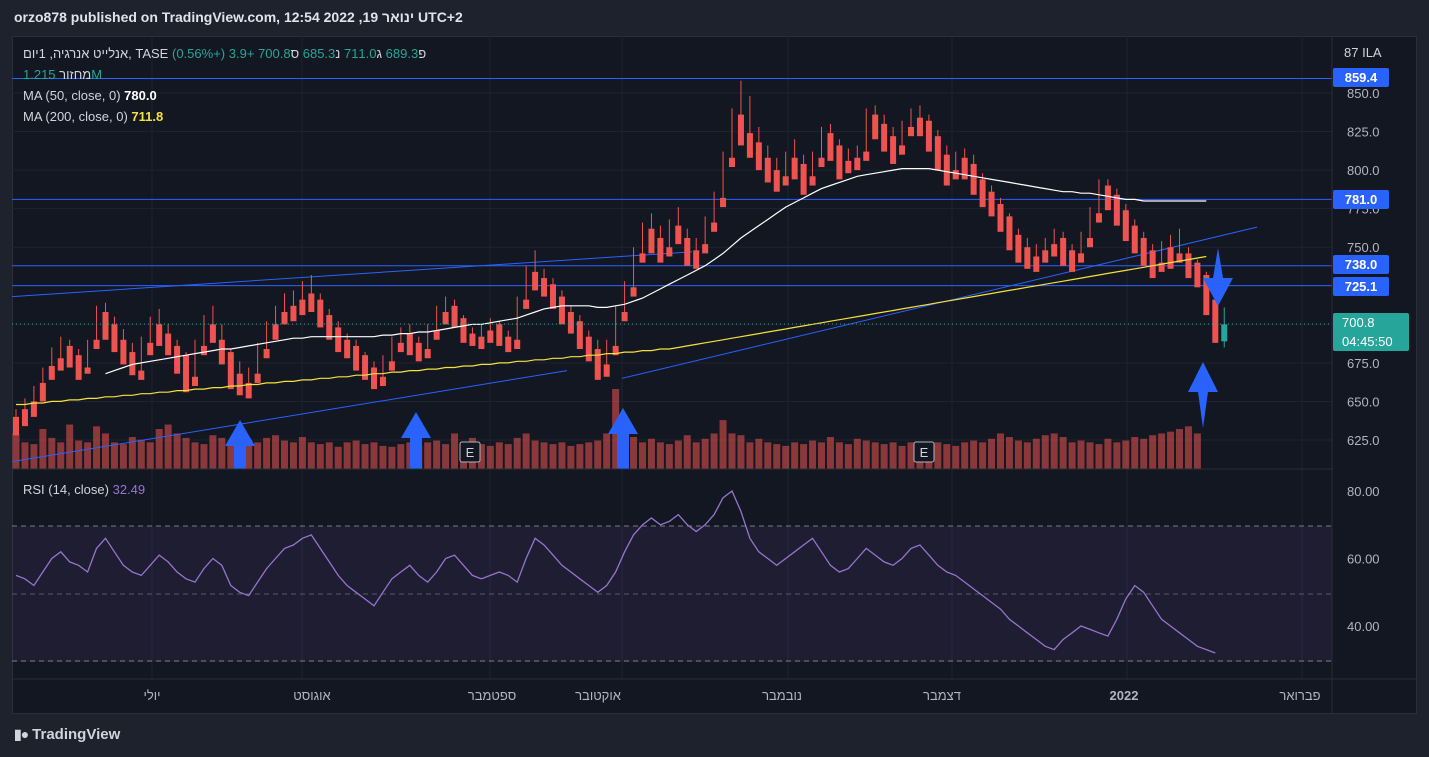  Describe the element at coordinates (1361, 264) in the screenshot. I see `level-tag-738: 738.0` at that location.